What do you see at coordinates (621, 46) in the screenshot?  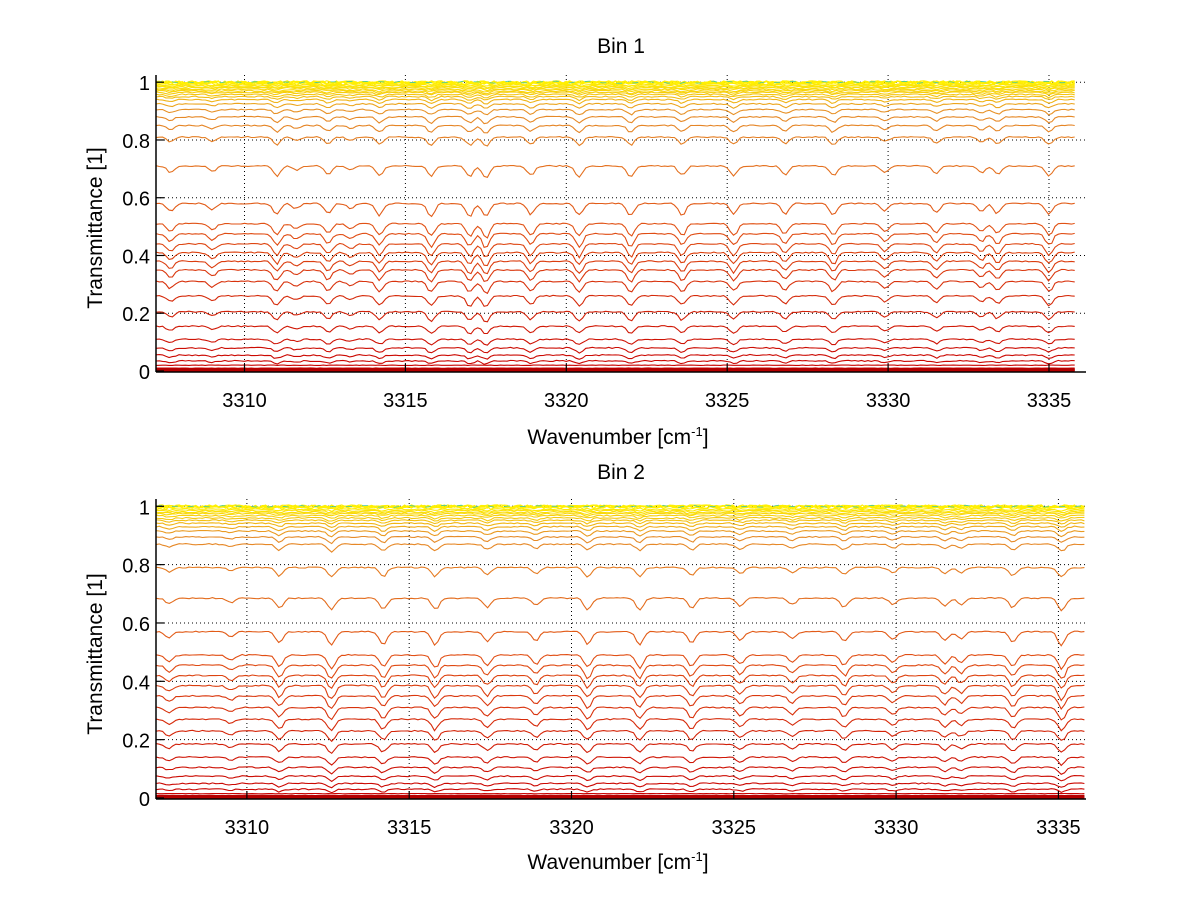 I see `subplot-title: Bin 1` at bounding box center [621, 46].